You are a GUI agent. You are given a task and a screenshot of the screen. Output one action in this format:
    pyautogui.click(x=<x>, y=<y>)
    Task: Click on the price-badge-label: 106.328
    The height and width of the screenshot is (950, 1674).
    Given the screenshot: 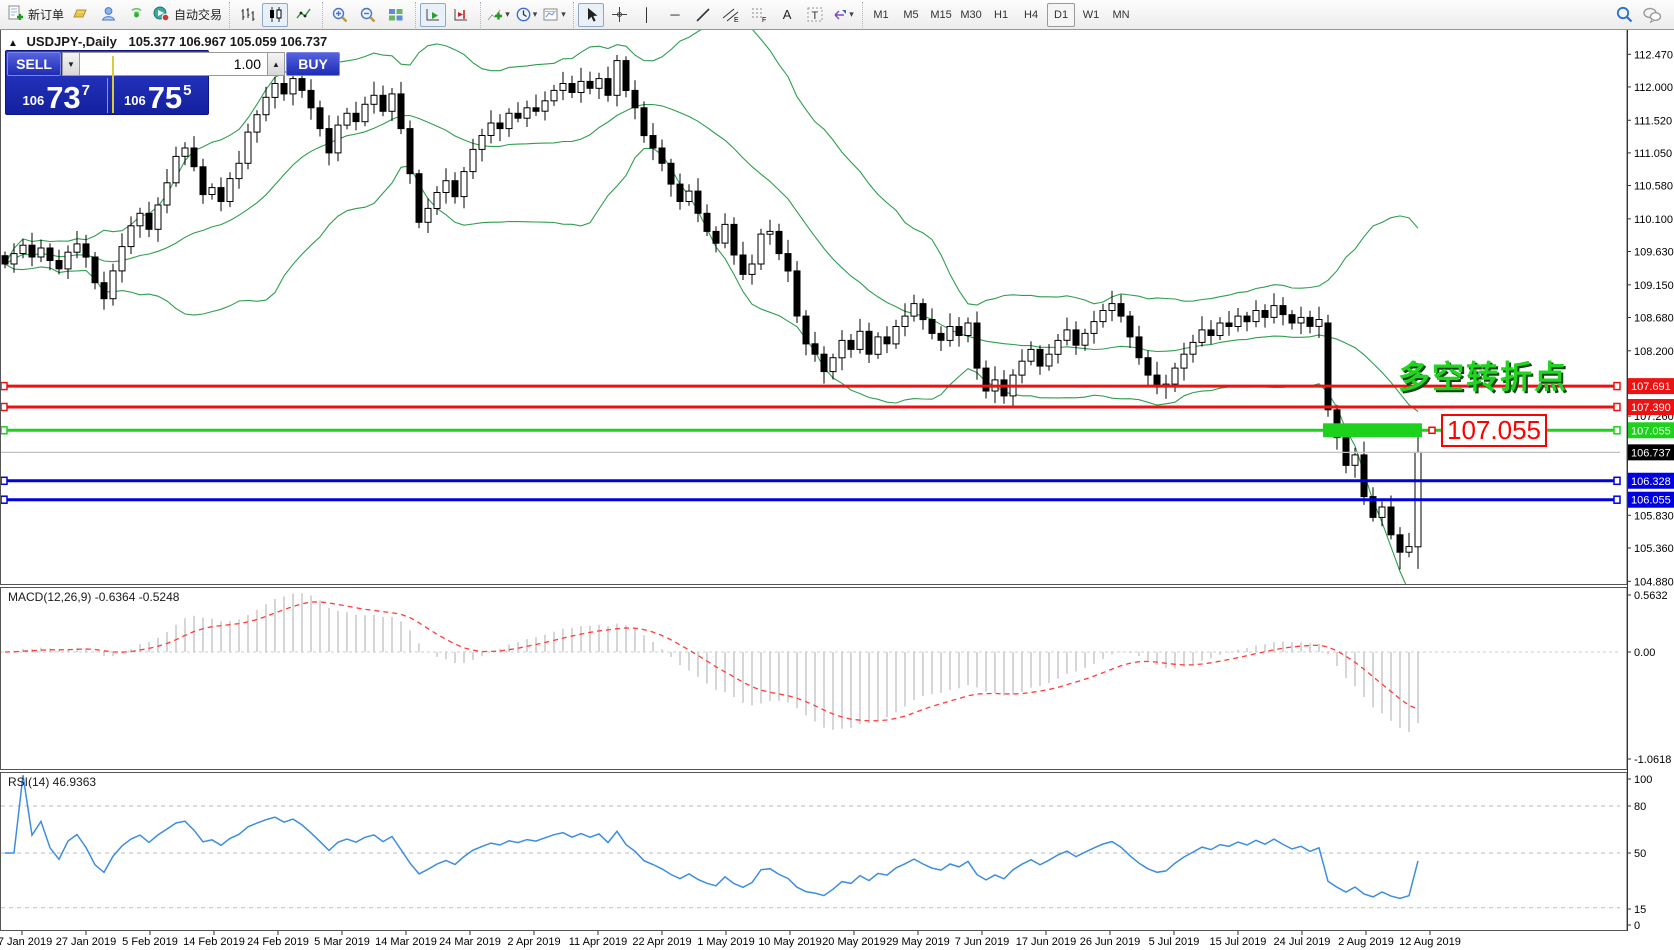 What is the action you would take?
    pyautogui.click(x=1651, y=482)
    